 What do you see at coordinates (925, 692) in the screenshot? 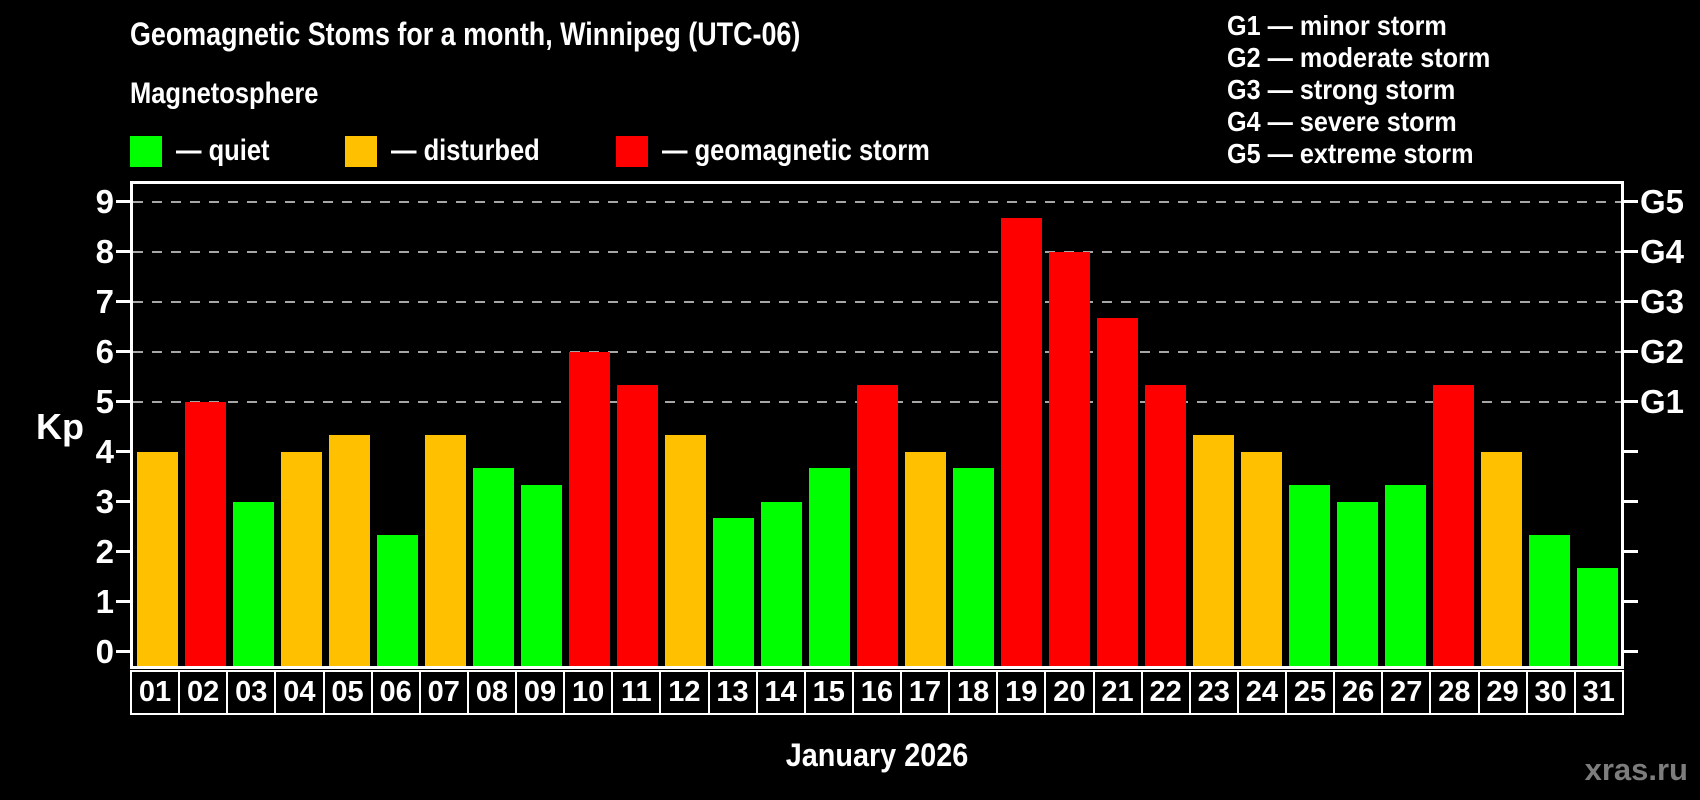
I see `day-label-17: 17` at bounding box center [925, 692].